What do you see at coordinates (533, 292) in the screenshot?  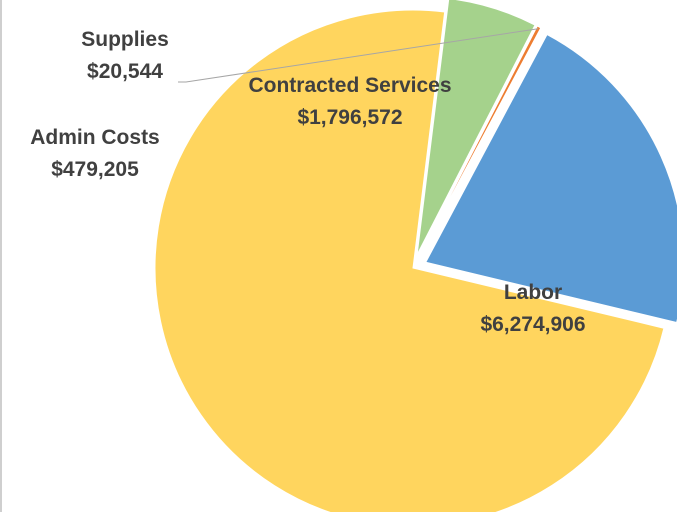 I see `slice-label-labor: Labor` at bounding box center [533, 292].